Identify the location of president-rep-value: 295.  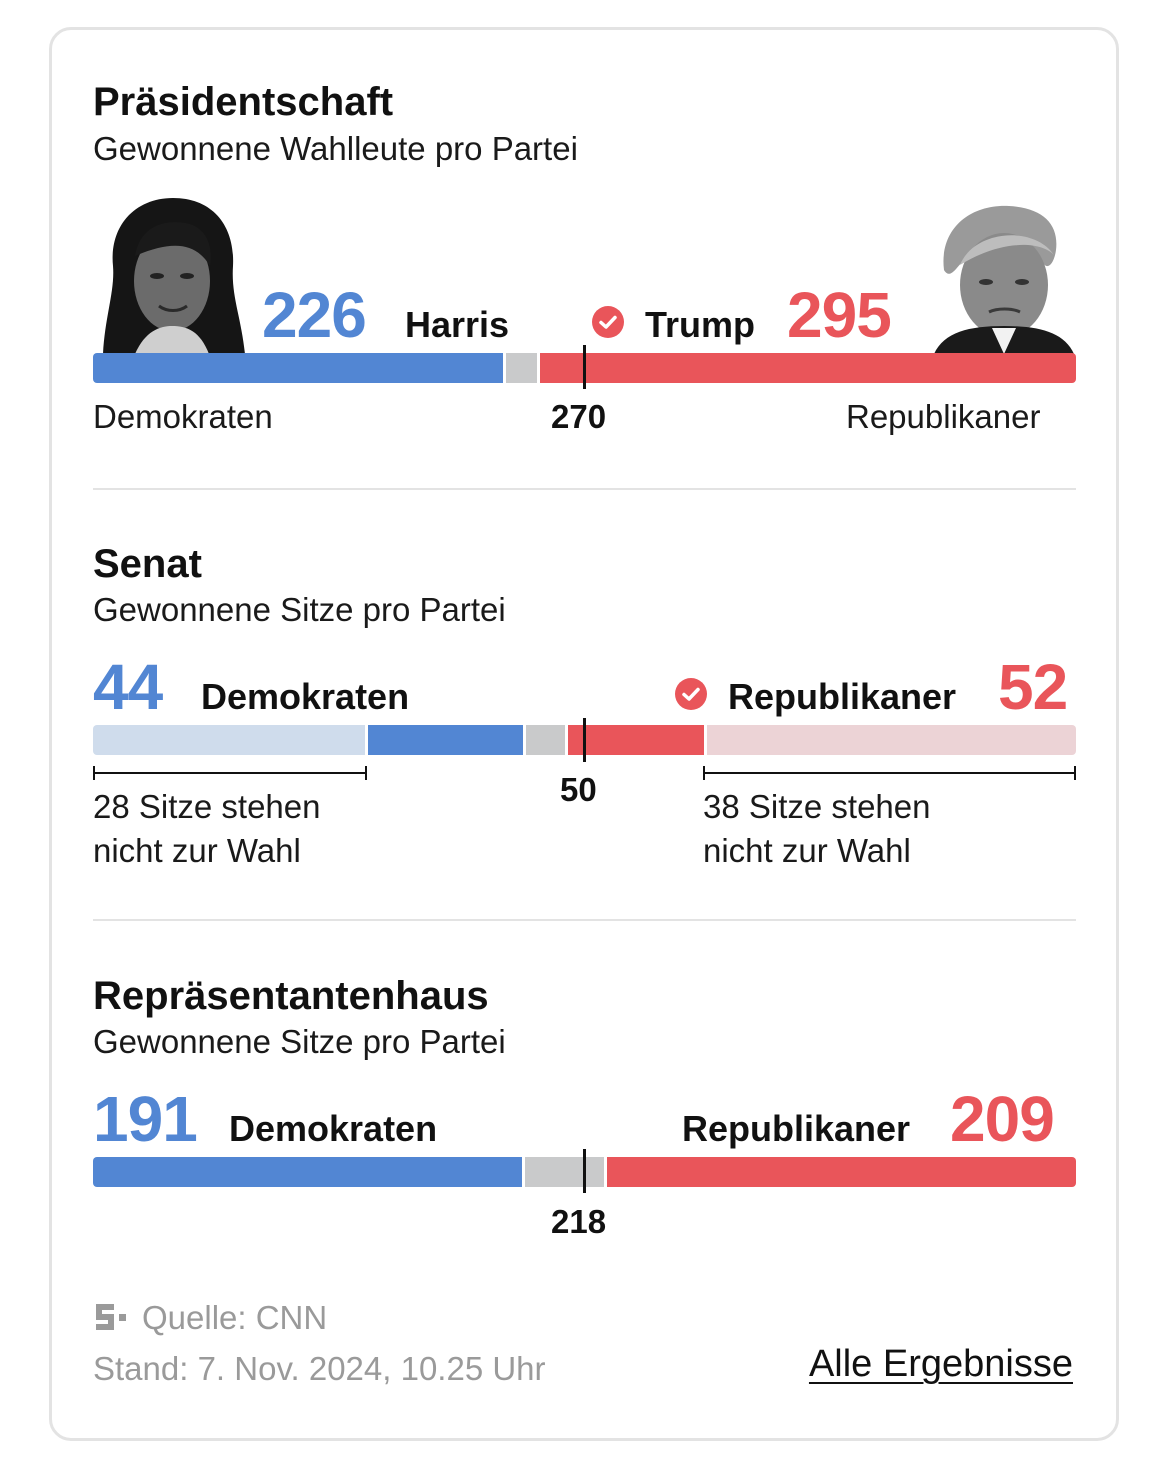
(839, 315).